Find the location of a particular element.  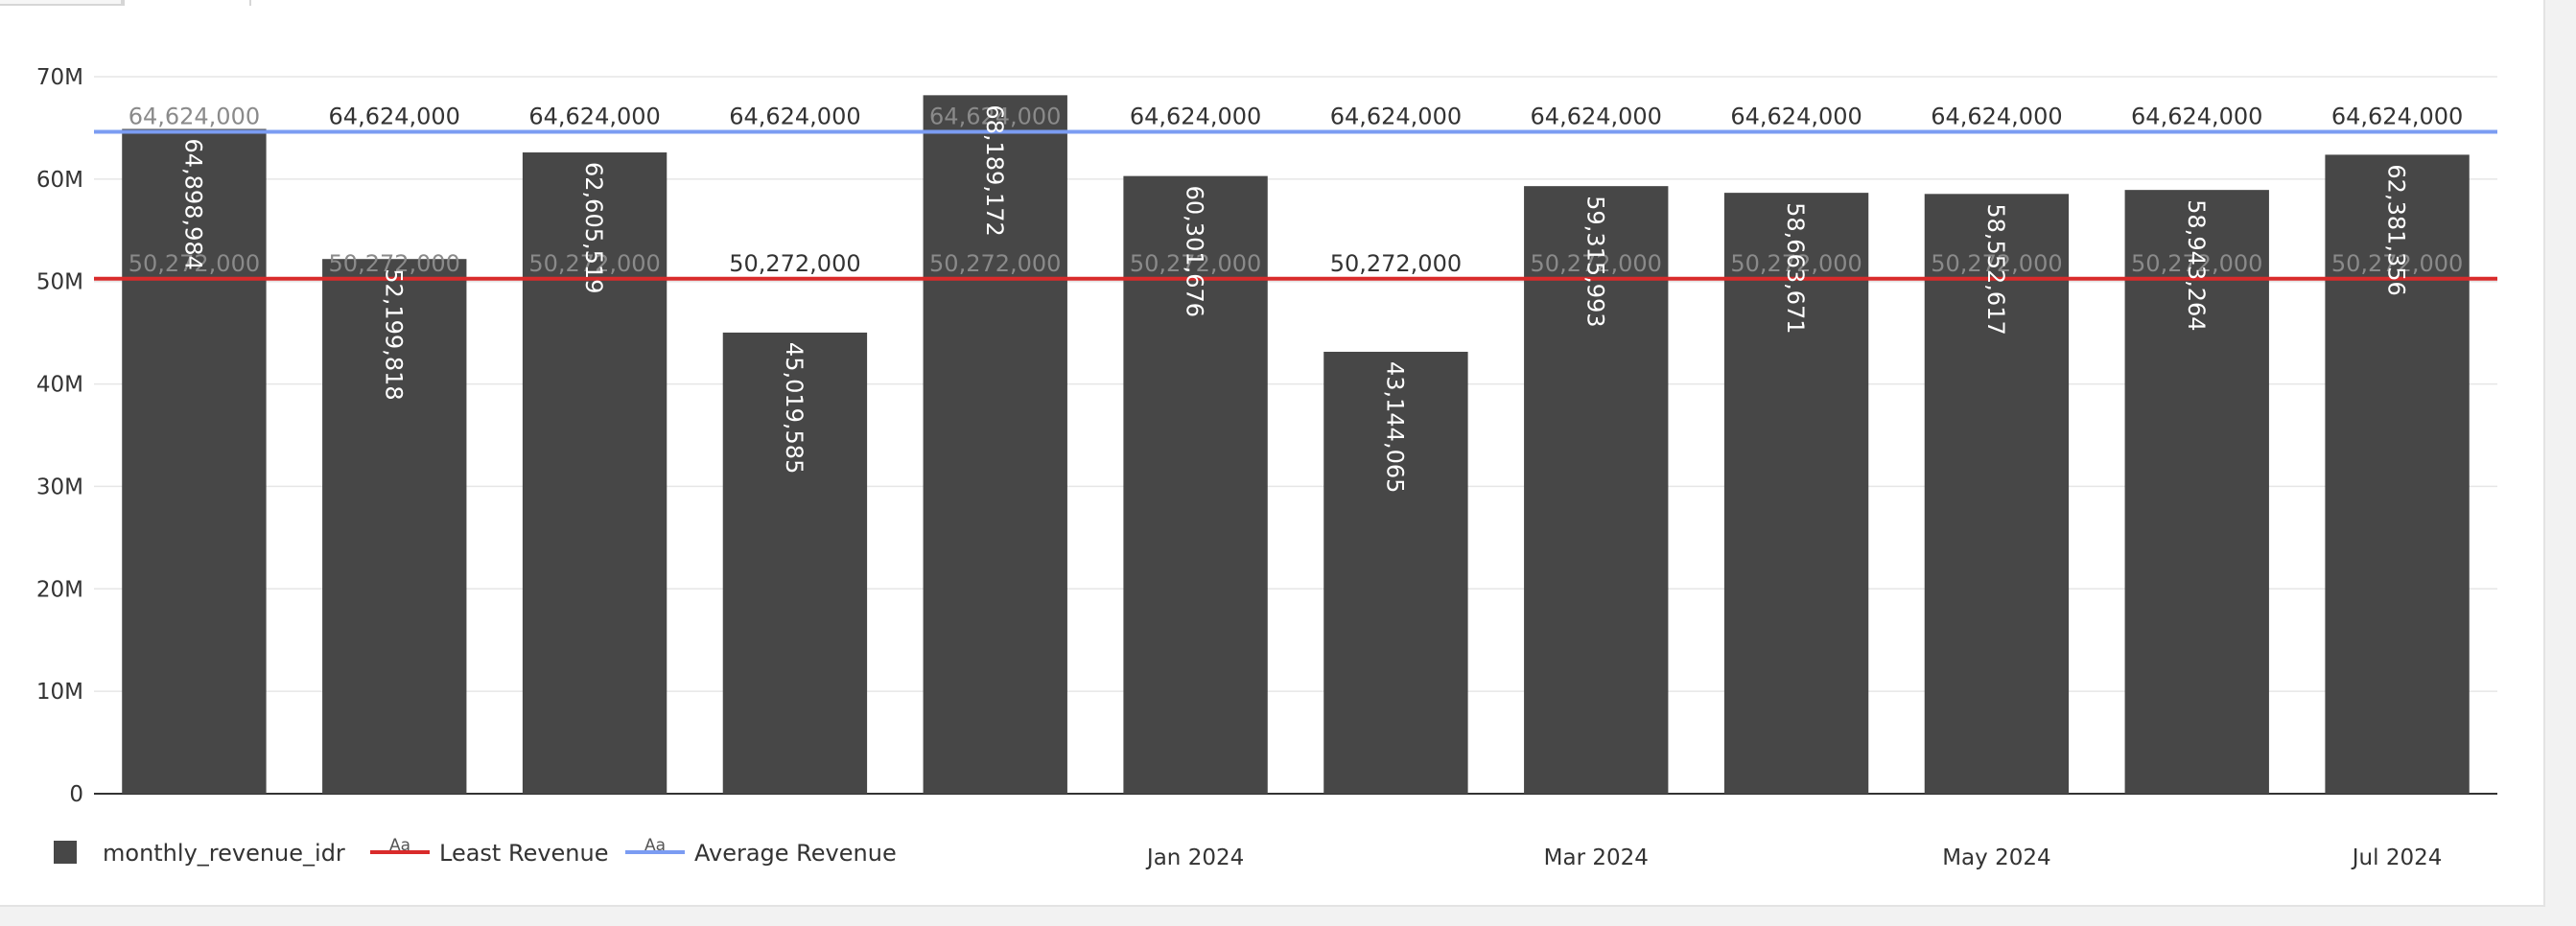

y-tick-label: 10M is located at coordinates (59, 692).